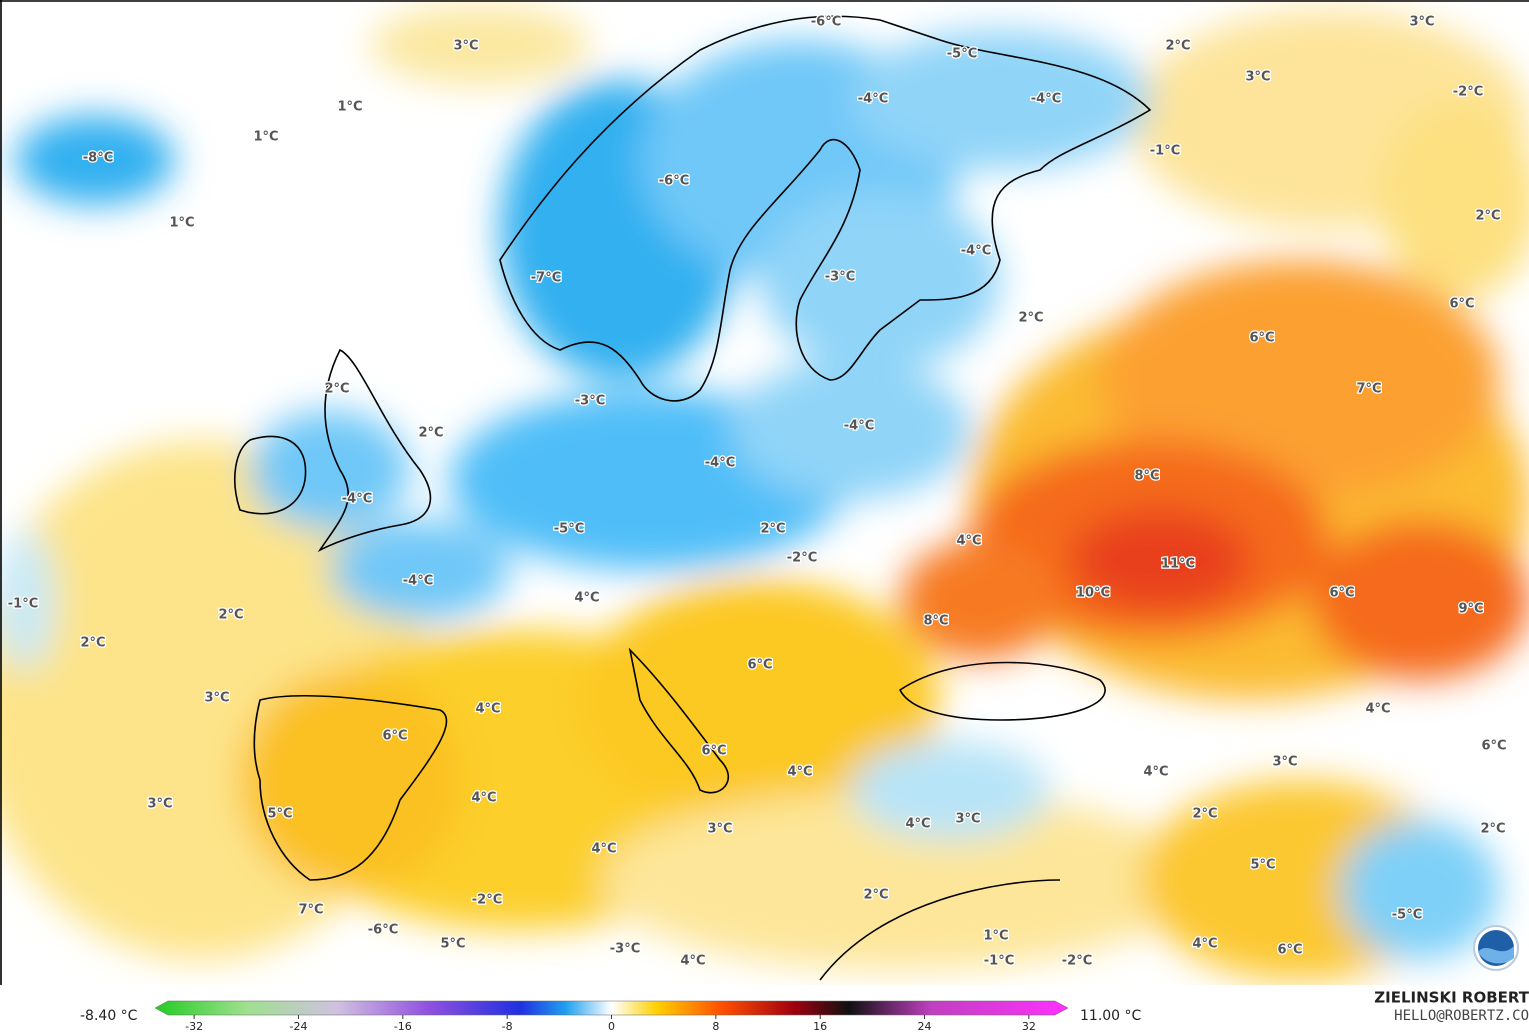  Describe the element at coordinates (403, 1026) in the screenshot. I see `colorbar-tick-label: -16` at that location.